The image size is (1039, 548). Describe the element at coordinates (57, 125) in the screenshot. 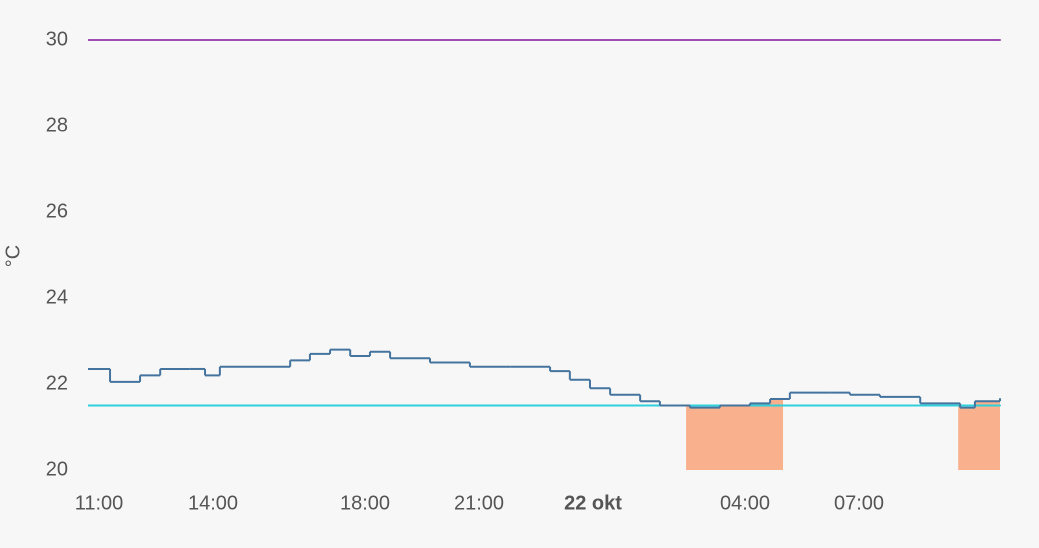

I see `y-tick-label: 28` at that location.